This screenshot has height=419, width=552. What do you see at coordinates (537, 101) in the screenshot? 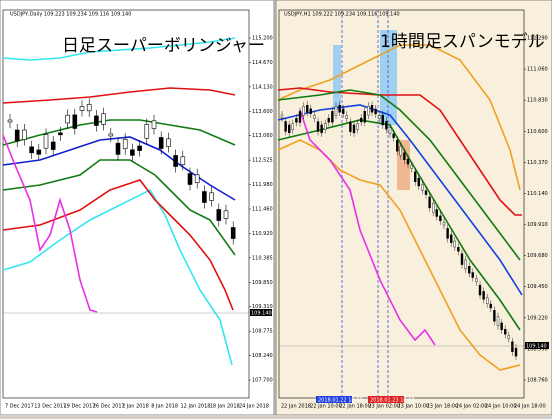
I see `y-tick-label: 110.830` at bounding box center [537, 101].